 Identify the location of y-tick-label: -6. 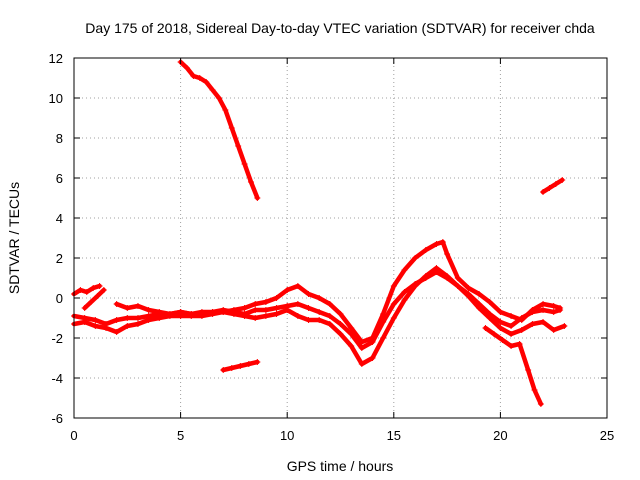
(57, 418).